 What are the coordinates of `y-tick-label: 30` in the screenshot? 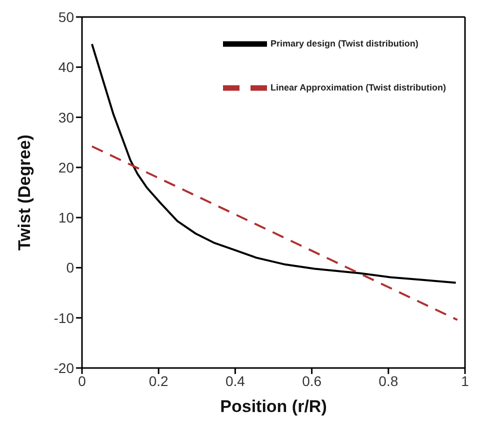 It's located at (66, 117).